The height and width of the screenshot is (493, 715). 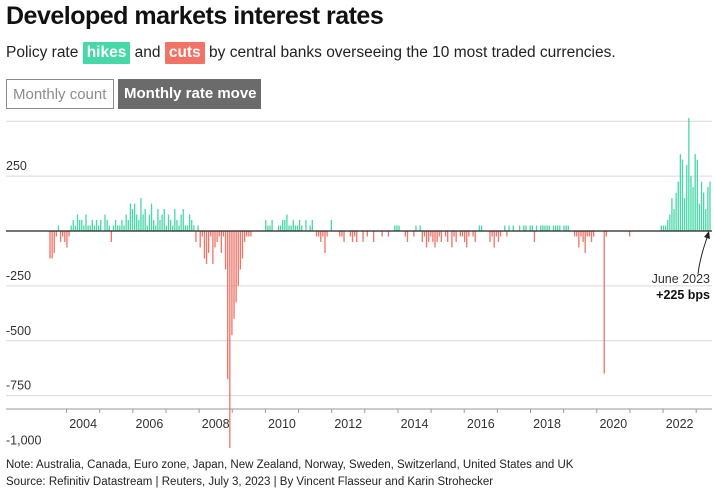 What do you see at coordinates (60, 94) in the screenshot?
I see `monthly-count-button: Monthly count` at bounding box center [60, 94].